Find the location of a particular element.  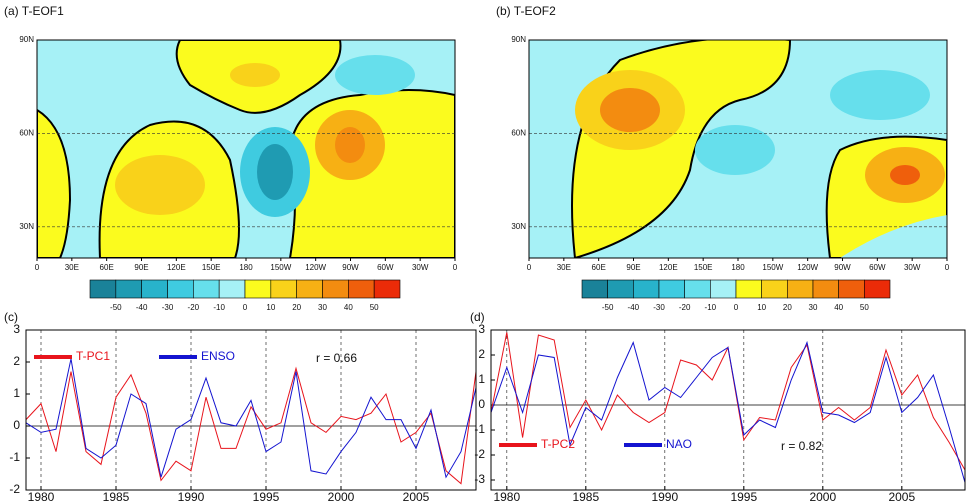

panel-title: (c) is located at coordinates (11, 317).